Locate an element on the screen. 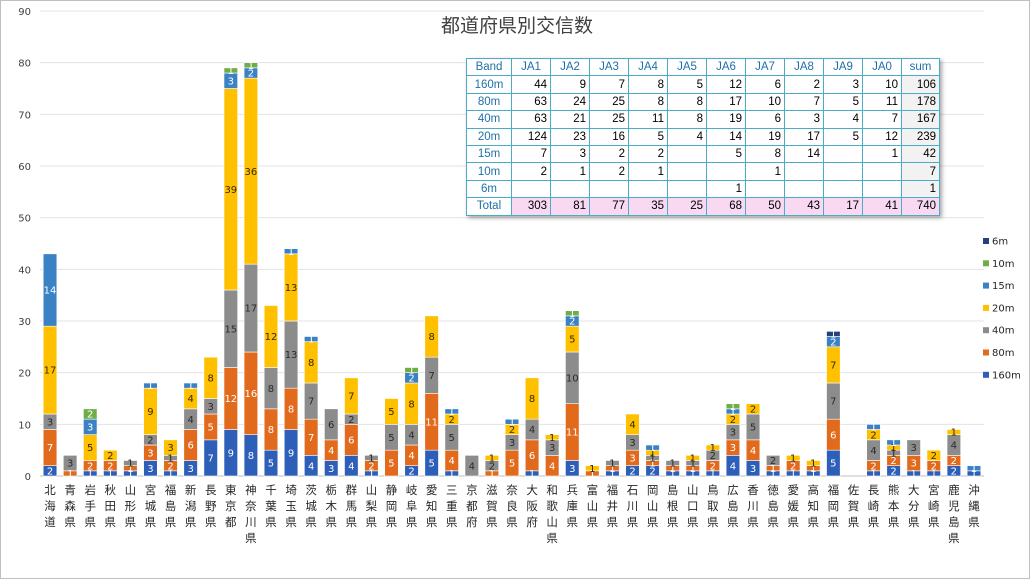 This screenshot has height=580, width=1030. table-cell: 167 is located at coordinates (920, 119).